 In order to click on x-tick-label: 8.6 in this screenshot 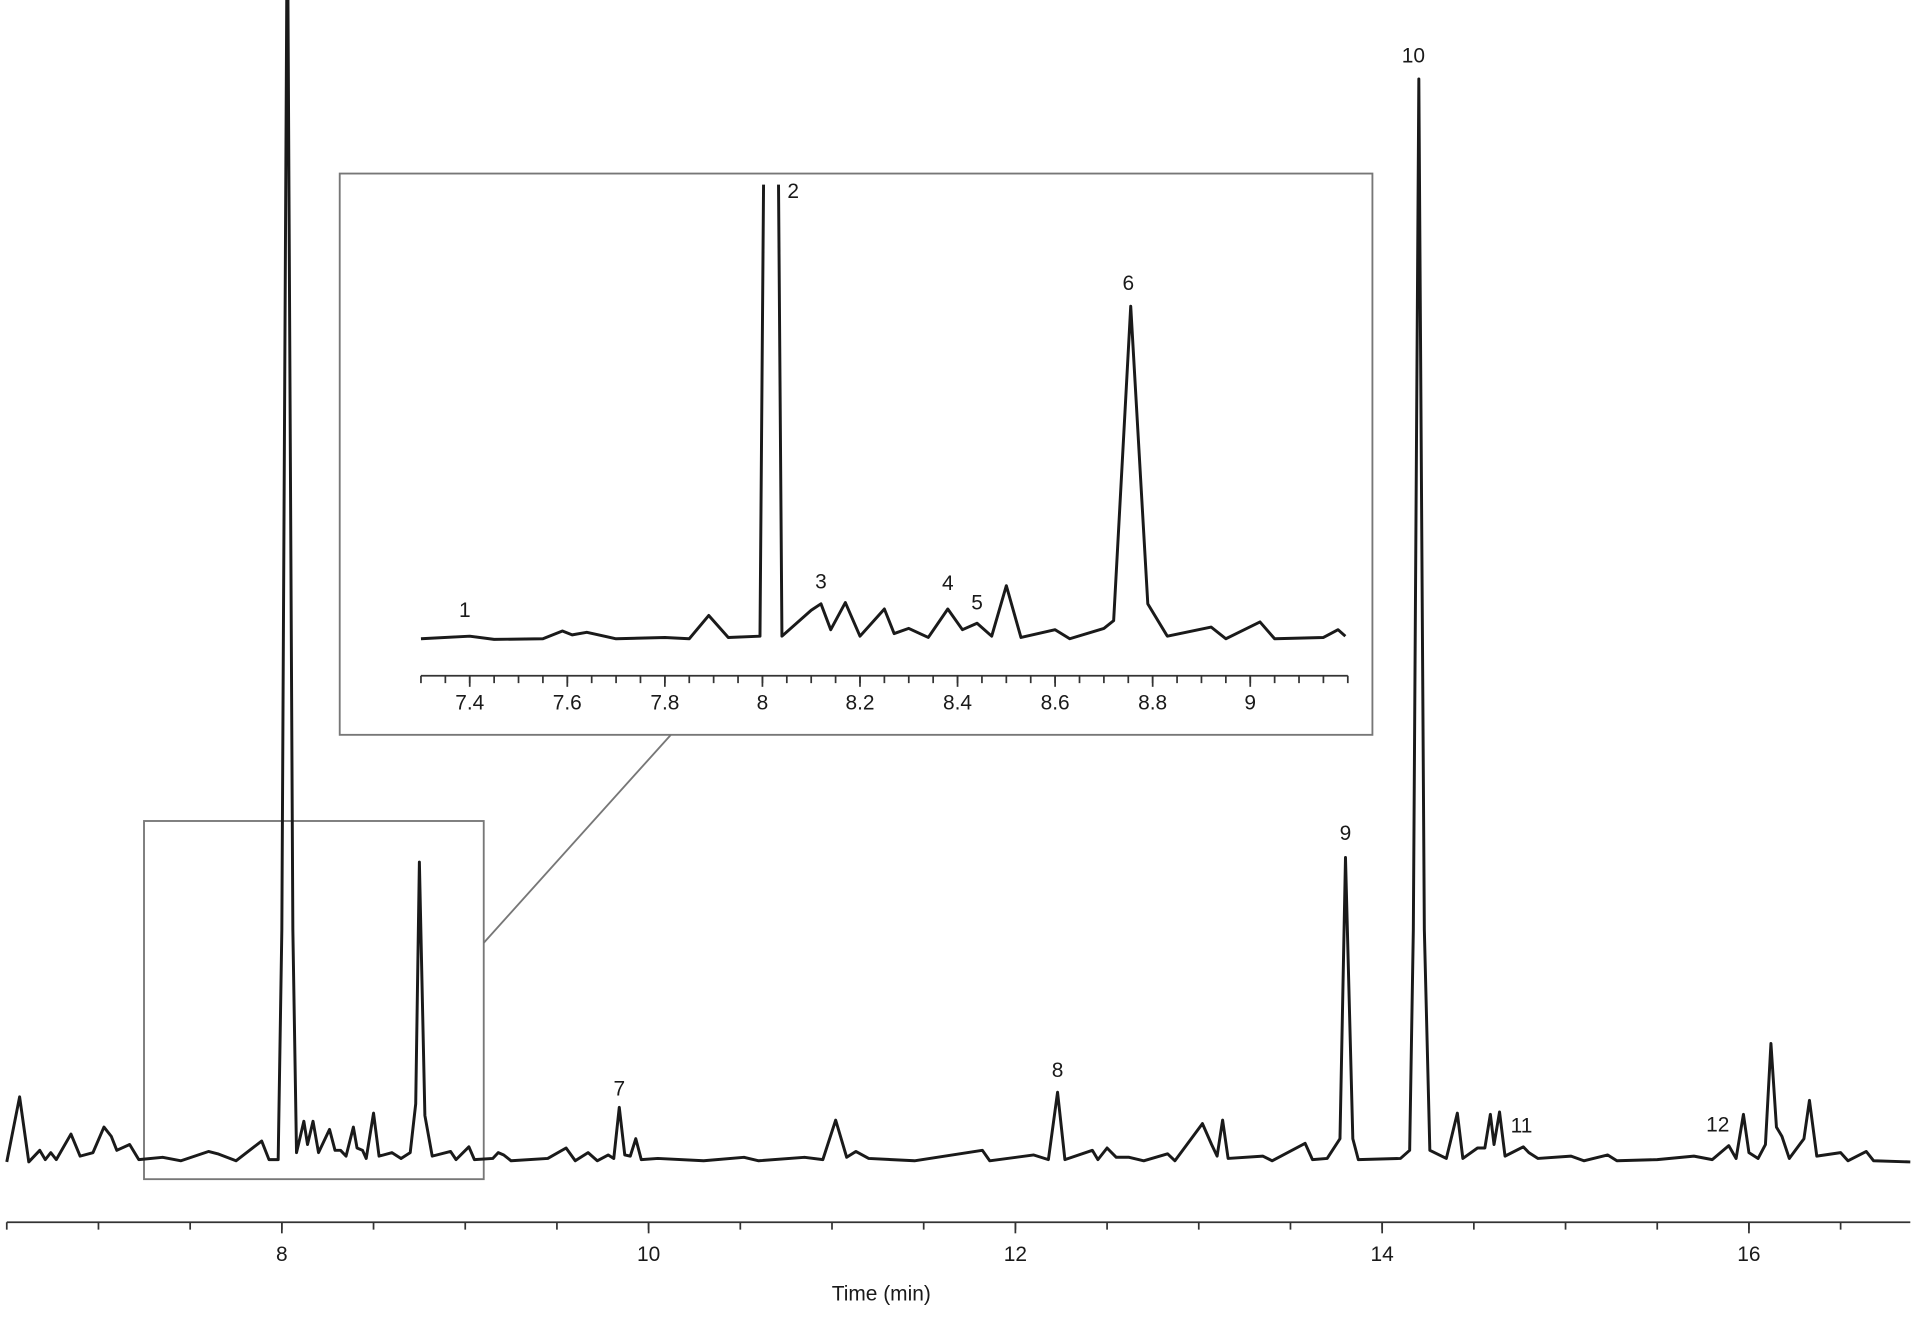, I will do `click(1055, 703)`.